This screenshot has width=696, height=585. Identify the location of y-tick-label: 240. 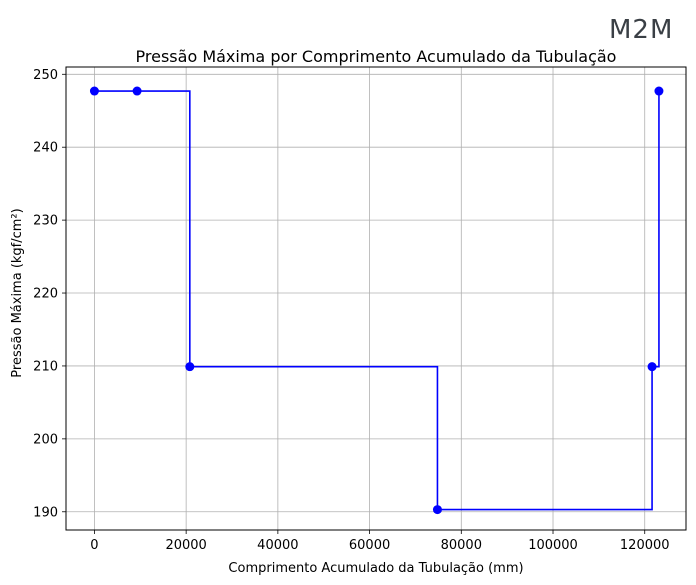
(45, 148).